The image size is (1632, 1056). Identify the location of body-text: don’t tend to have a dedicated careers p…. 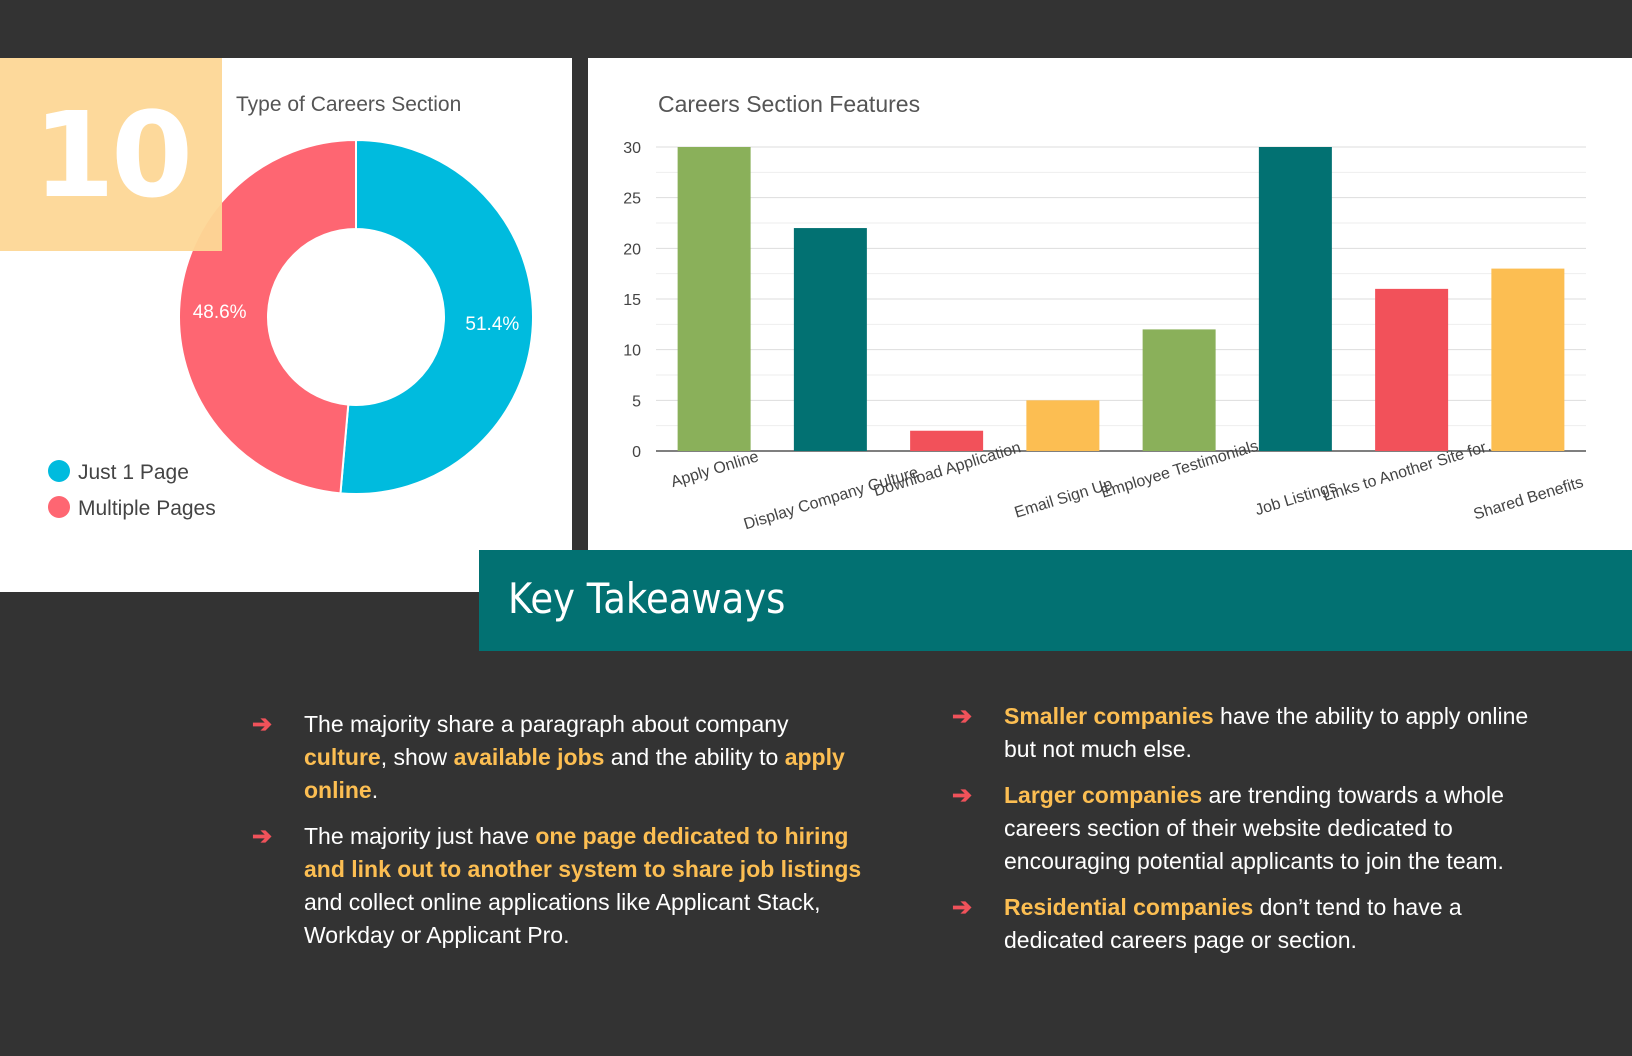
(1233, 923).